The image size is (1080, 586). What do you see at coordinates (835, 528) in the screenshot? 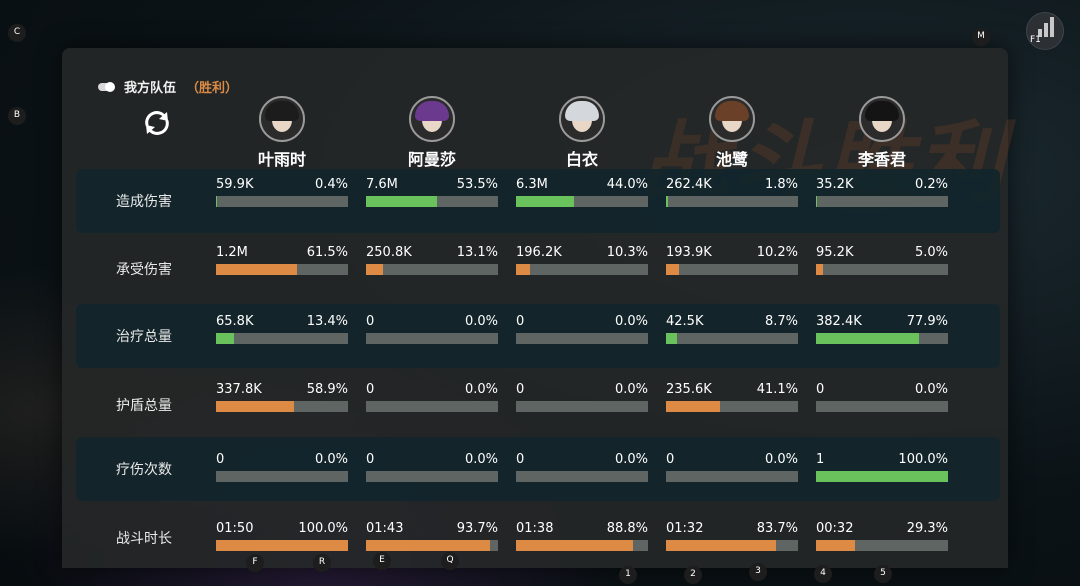
I see `stat-value: 00:32` at bounding box center [835, 528].